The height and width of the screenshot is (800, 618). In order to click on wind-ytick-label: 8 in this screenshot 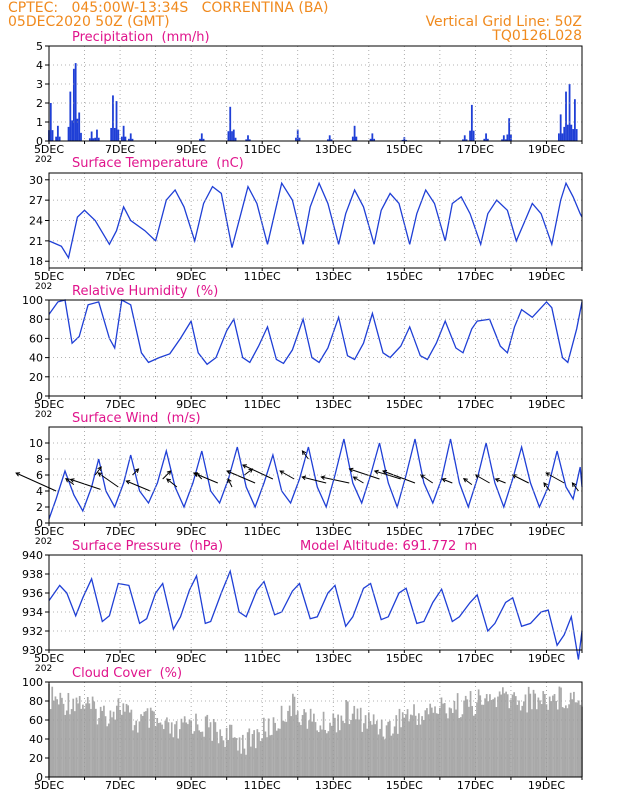, I will do `click(39, 459)`.